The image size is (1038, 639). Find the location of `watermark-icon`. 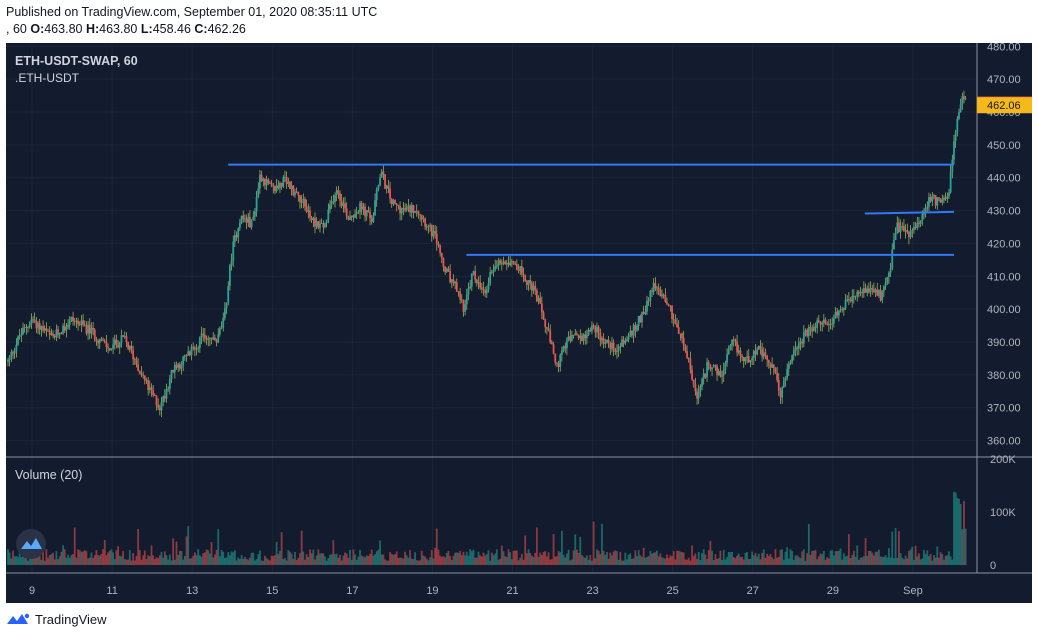

watermark-icon is located at coordinates (31, 544).